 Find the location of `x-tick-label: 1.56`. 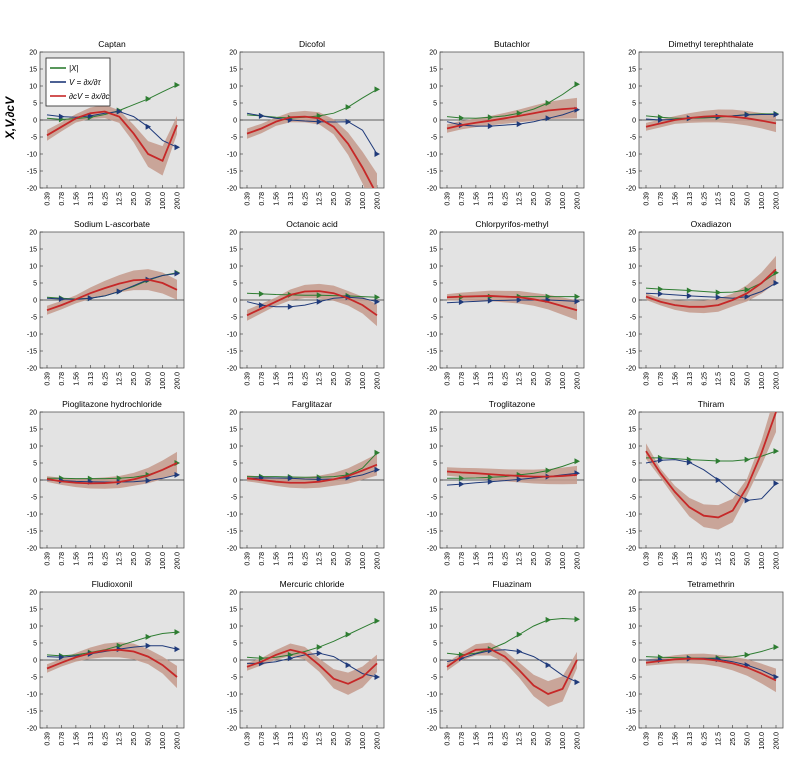

x-tick-label: 1.56 is located at coordinates (476, 559).